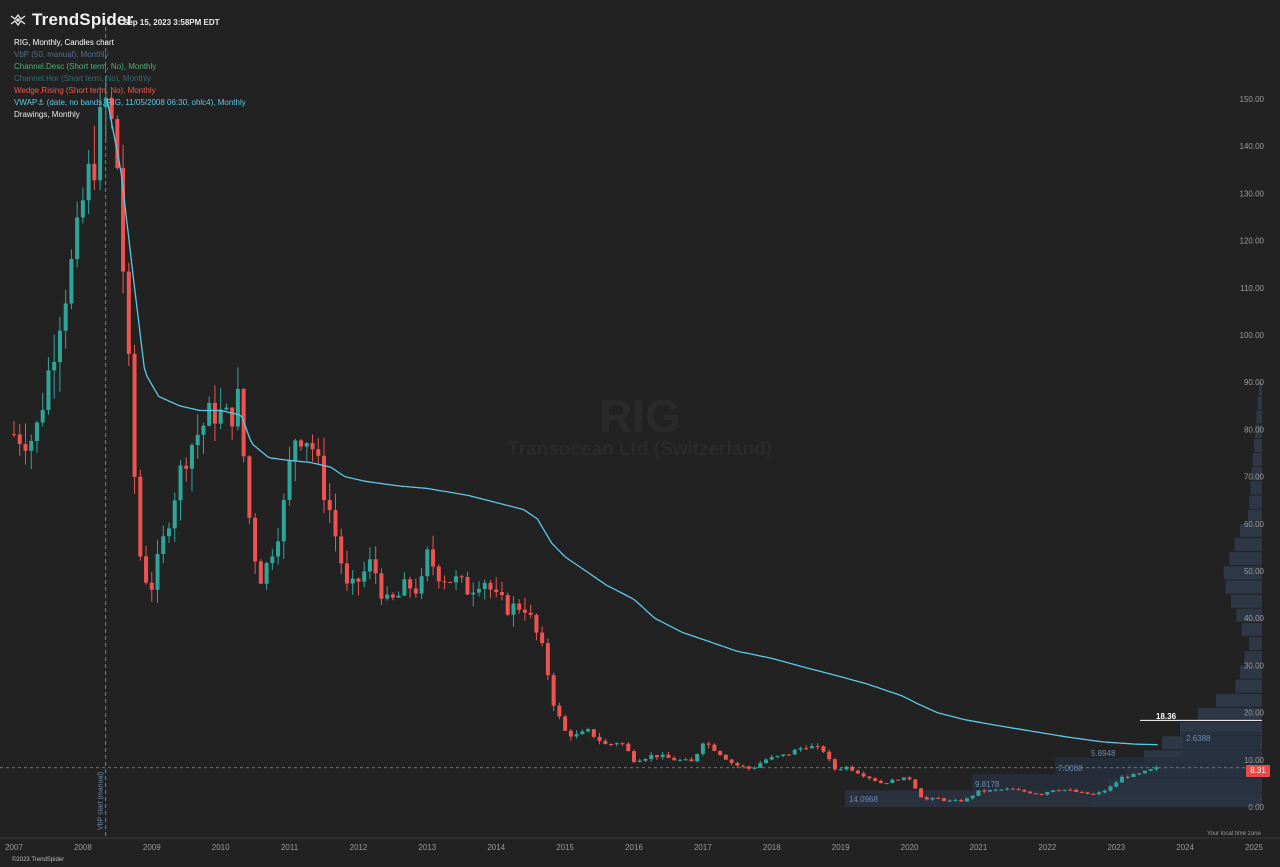 This screenshot has height=867, width=1280. I want to click on brand: TrendSpider, so click(71, 20).